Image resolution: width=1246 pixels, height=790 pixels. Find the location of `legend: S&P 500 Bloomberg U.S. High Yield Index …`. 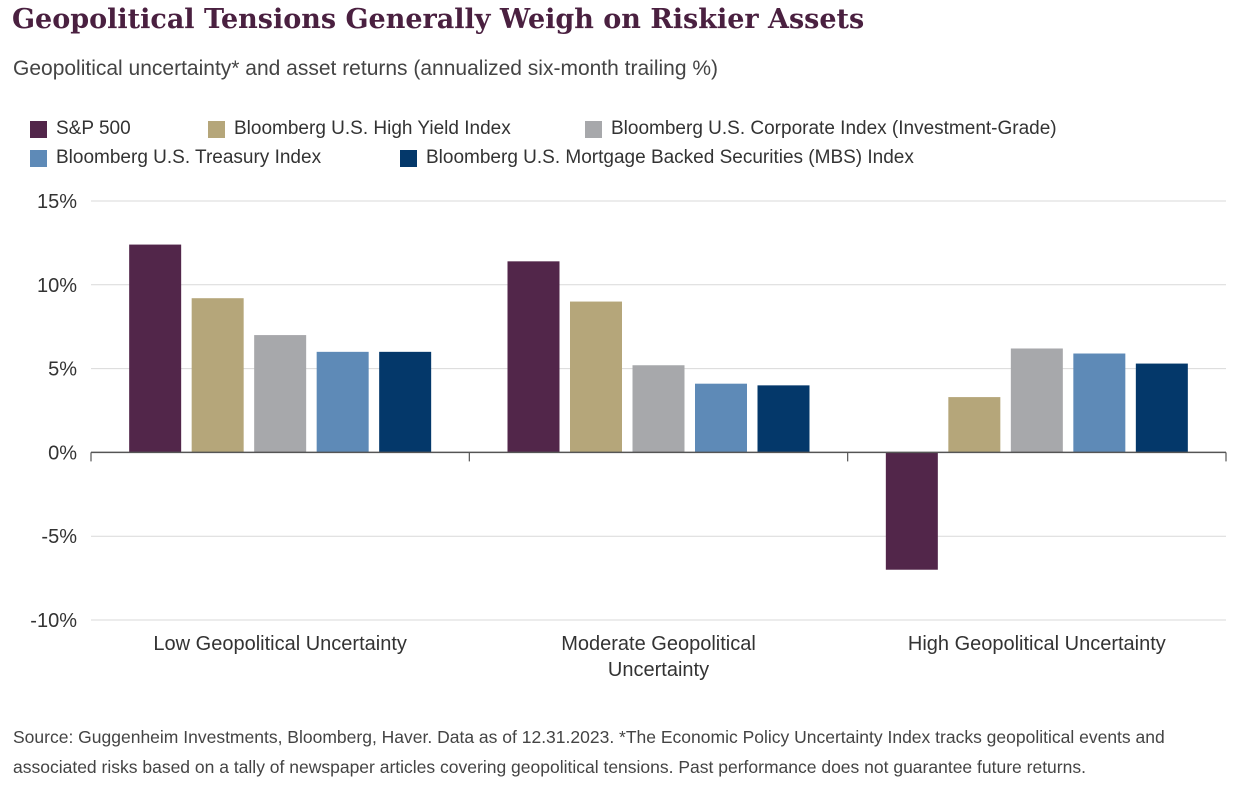

legend: S&P 500 Bloomberg U.S. High Yield Index … is located at coordinates (630, 146).